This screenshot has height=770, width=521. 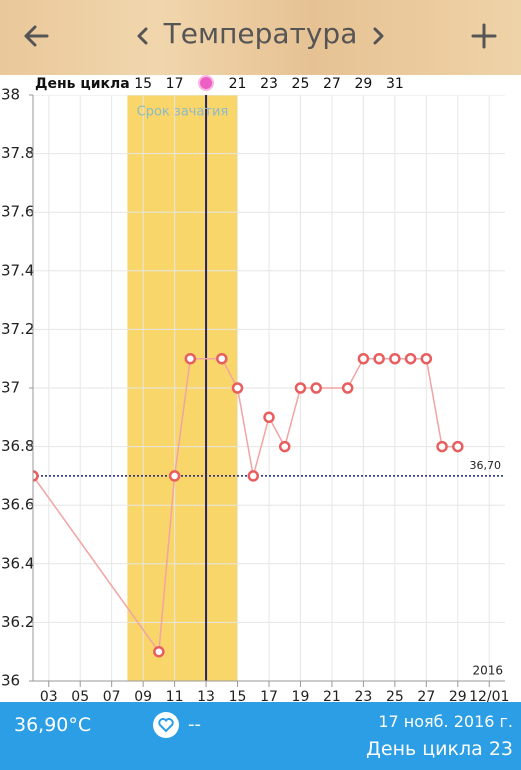 I want to click on x-tick-label: 17, so click(x=269, y=695).